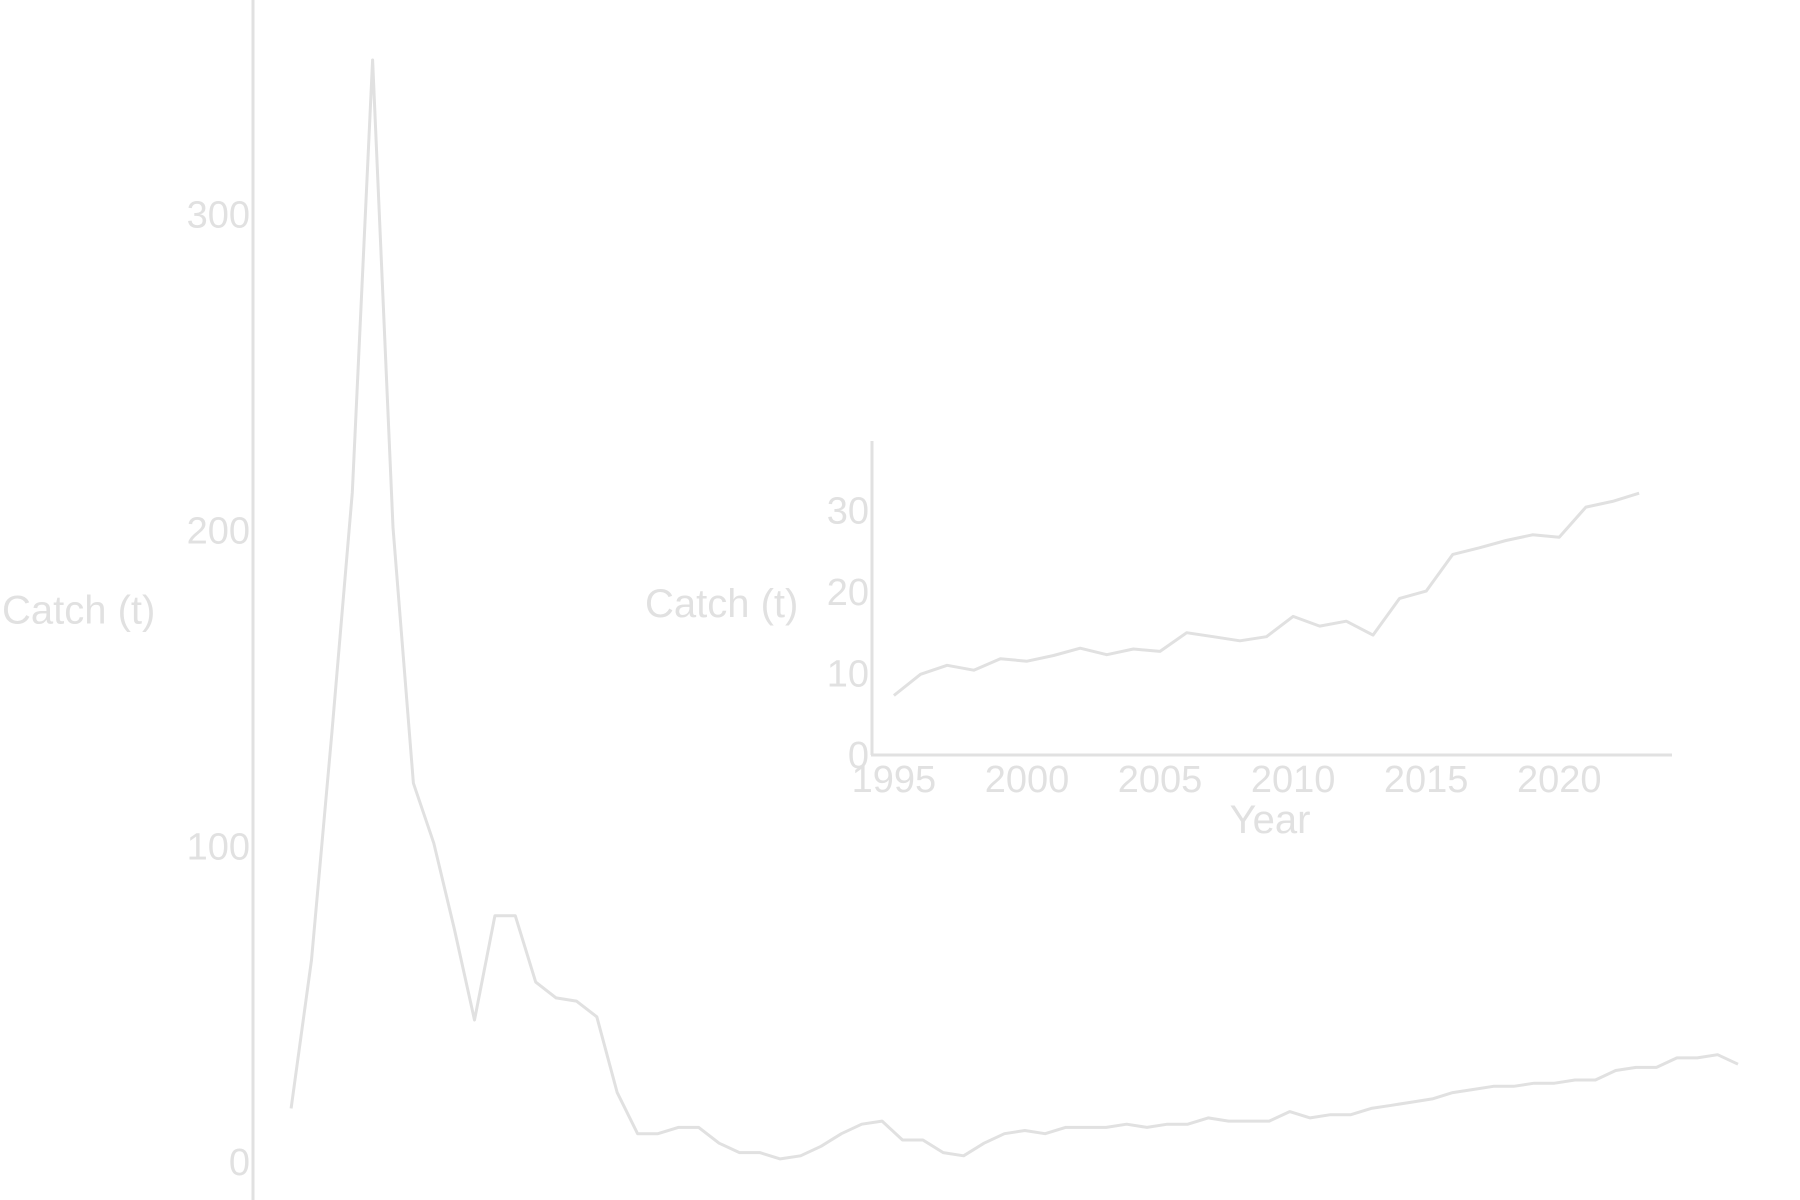 The width and height of the screenshot is (1800, 1200). Describe the element at coordinates (1559, 780) in the screenshot. I see `inset-x-tick-label: 2020` at that location.